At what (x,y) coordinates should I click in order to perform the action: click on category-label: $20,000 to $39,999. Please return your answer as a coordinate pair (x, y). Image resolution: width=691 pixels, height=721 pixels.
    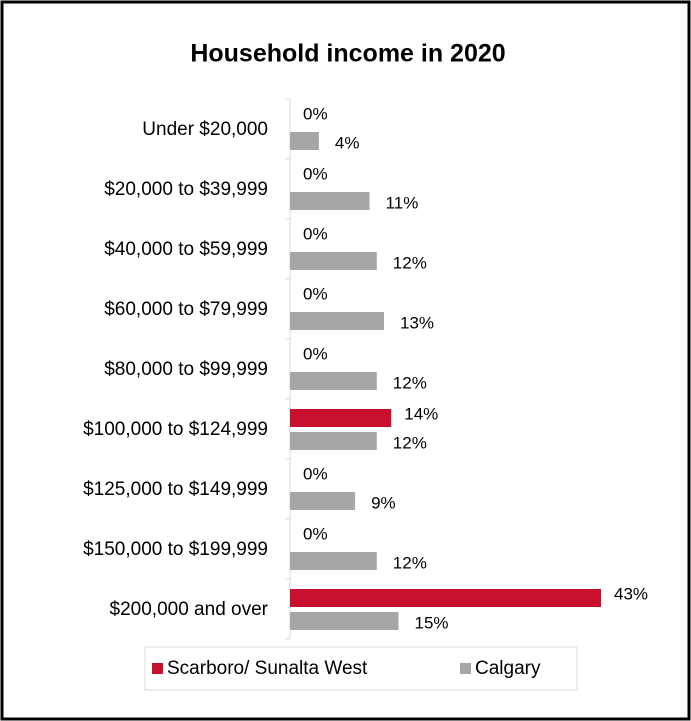
    Looking at the image, I should click on (186, 189).